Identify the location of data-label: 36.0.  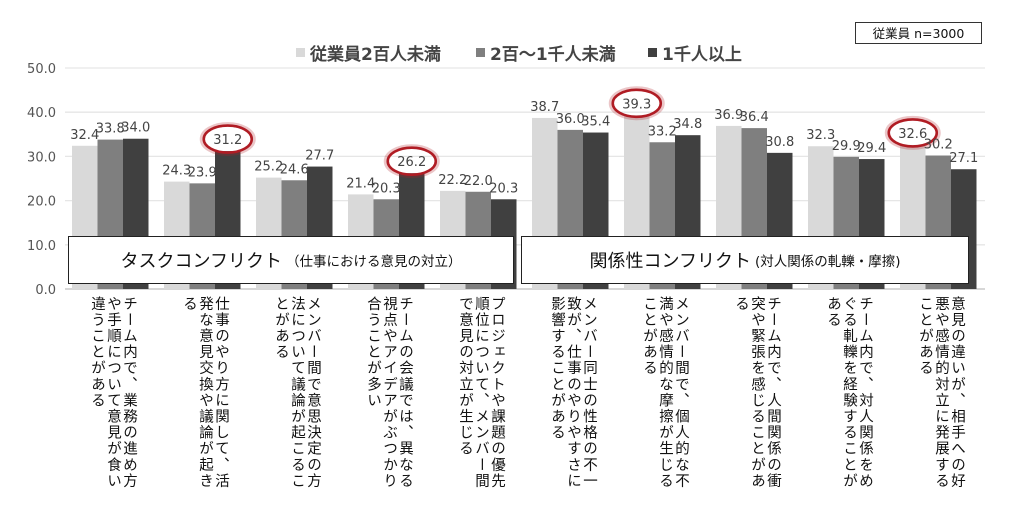
(570, 119).